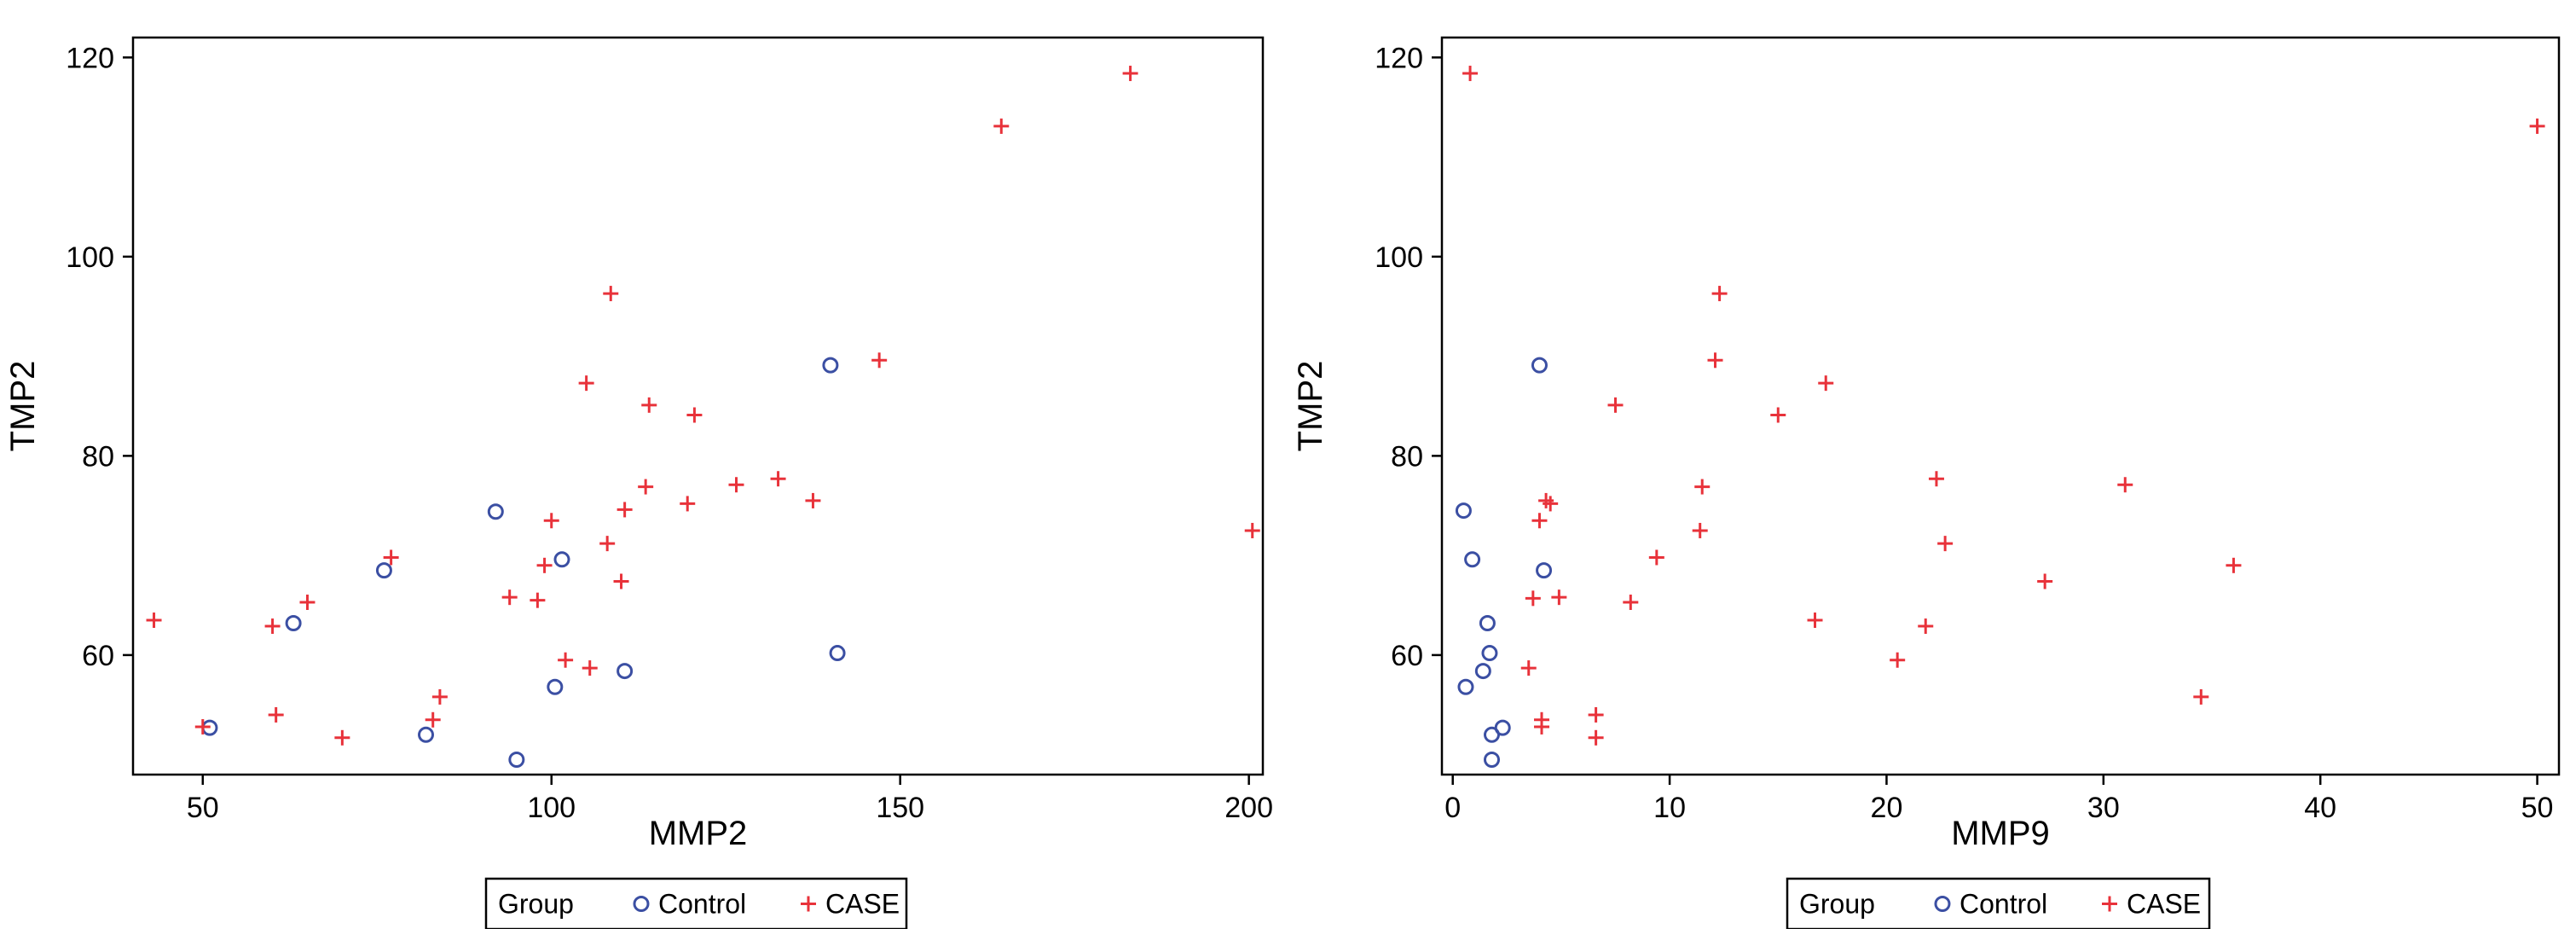 The image size is (2576, 929). I want to click on x-tick-label: 40, so click(2320, 808).